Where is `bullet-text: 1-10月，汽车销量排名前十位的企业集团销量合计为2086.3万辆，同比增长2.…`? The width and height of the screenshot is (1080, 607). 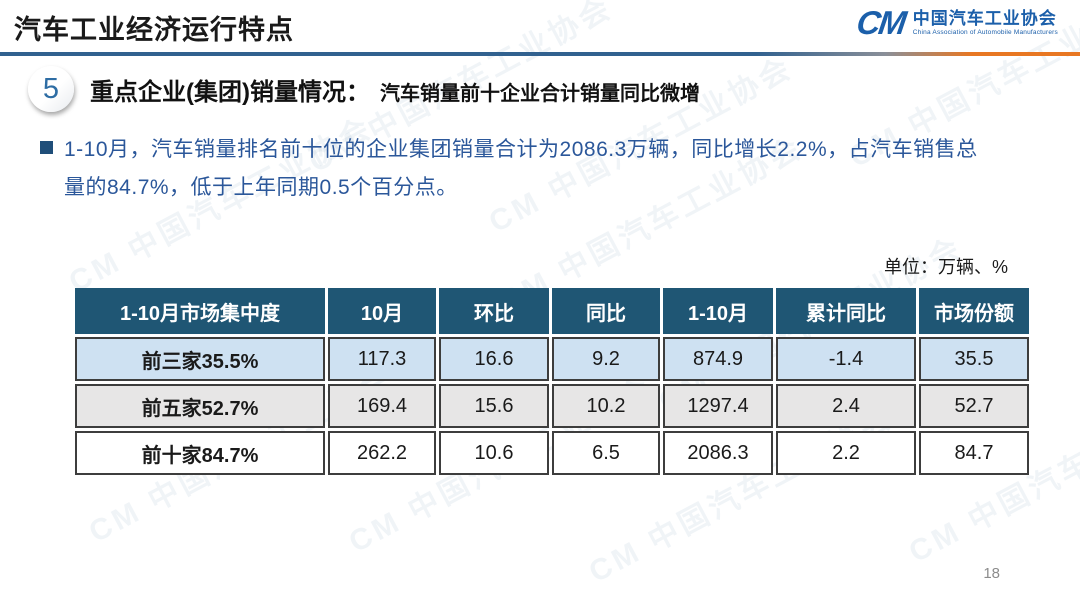 bullet-text: 1-10月，汽车销量排名前十位的企业集团销量合计为2086.3万辆，同比增长2.… is located at coordinates (521, 168).